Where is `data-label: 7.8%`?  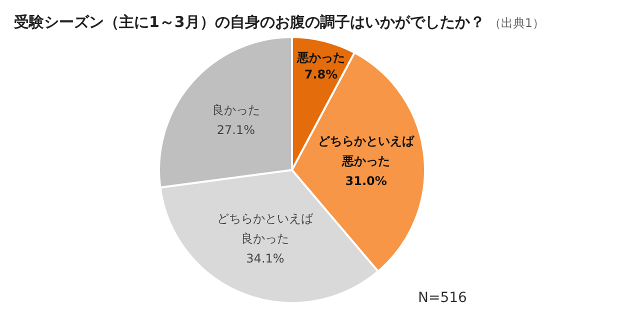 data-label: 7.8% is located at coordinates (321, 74).